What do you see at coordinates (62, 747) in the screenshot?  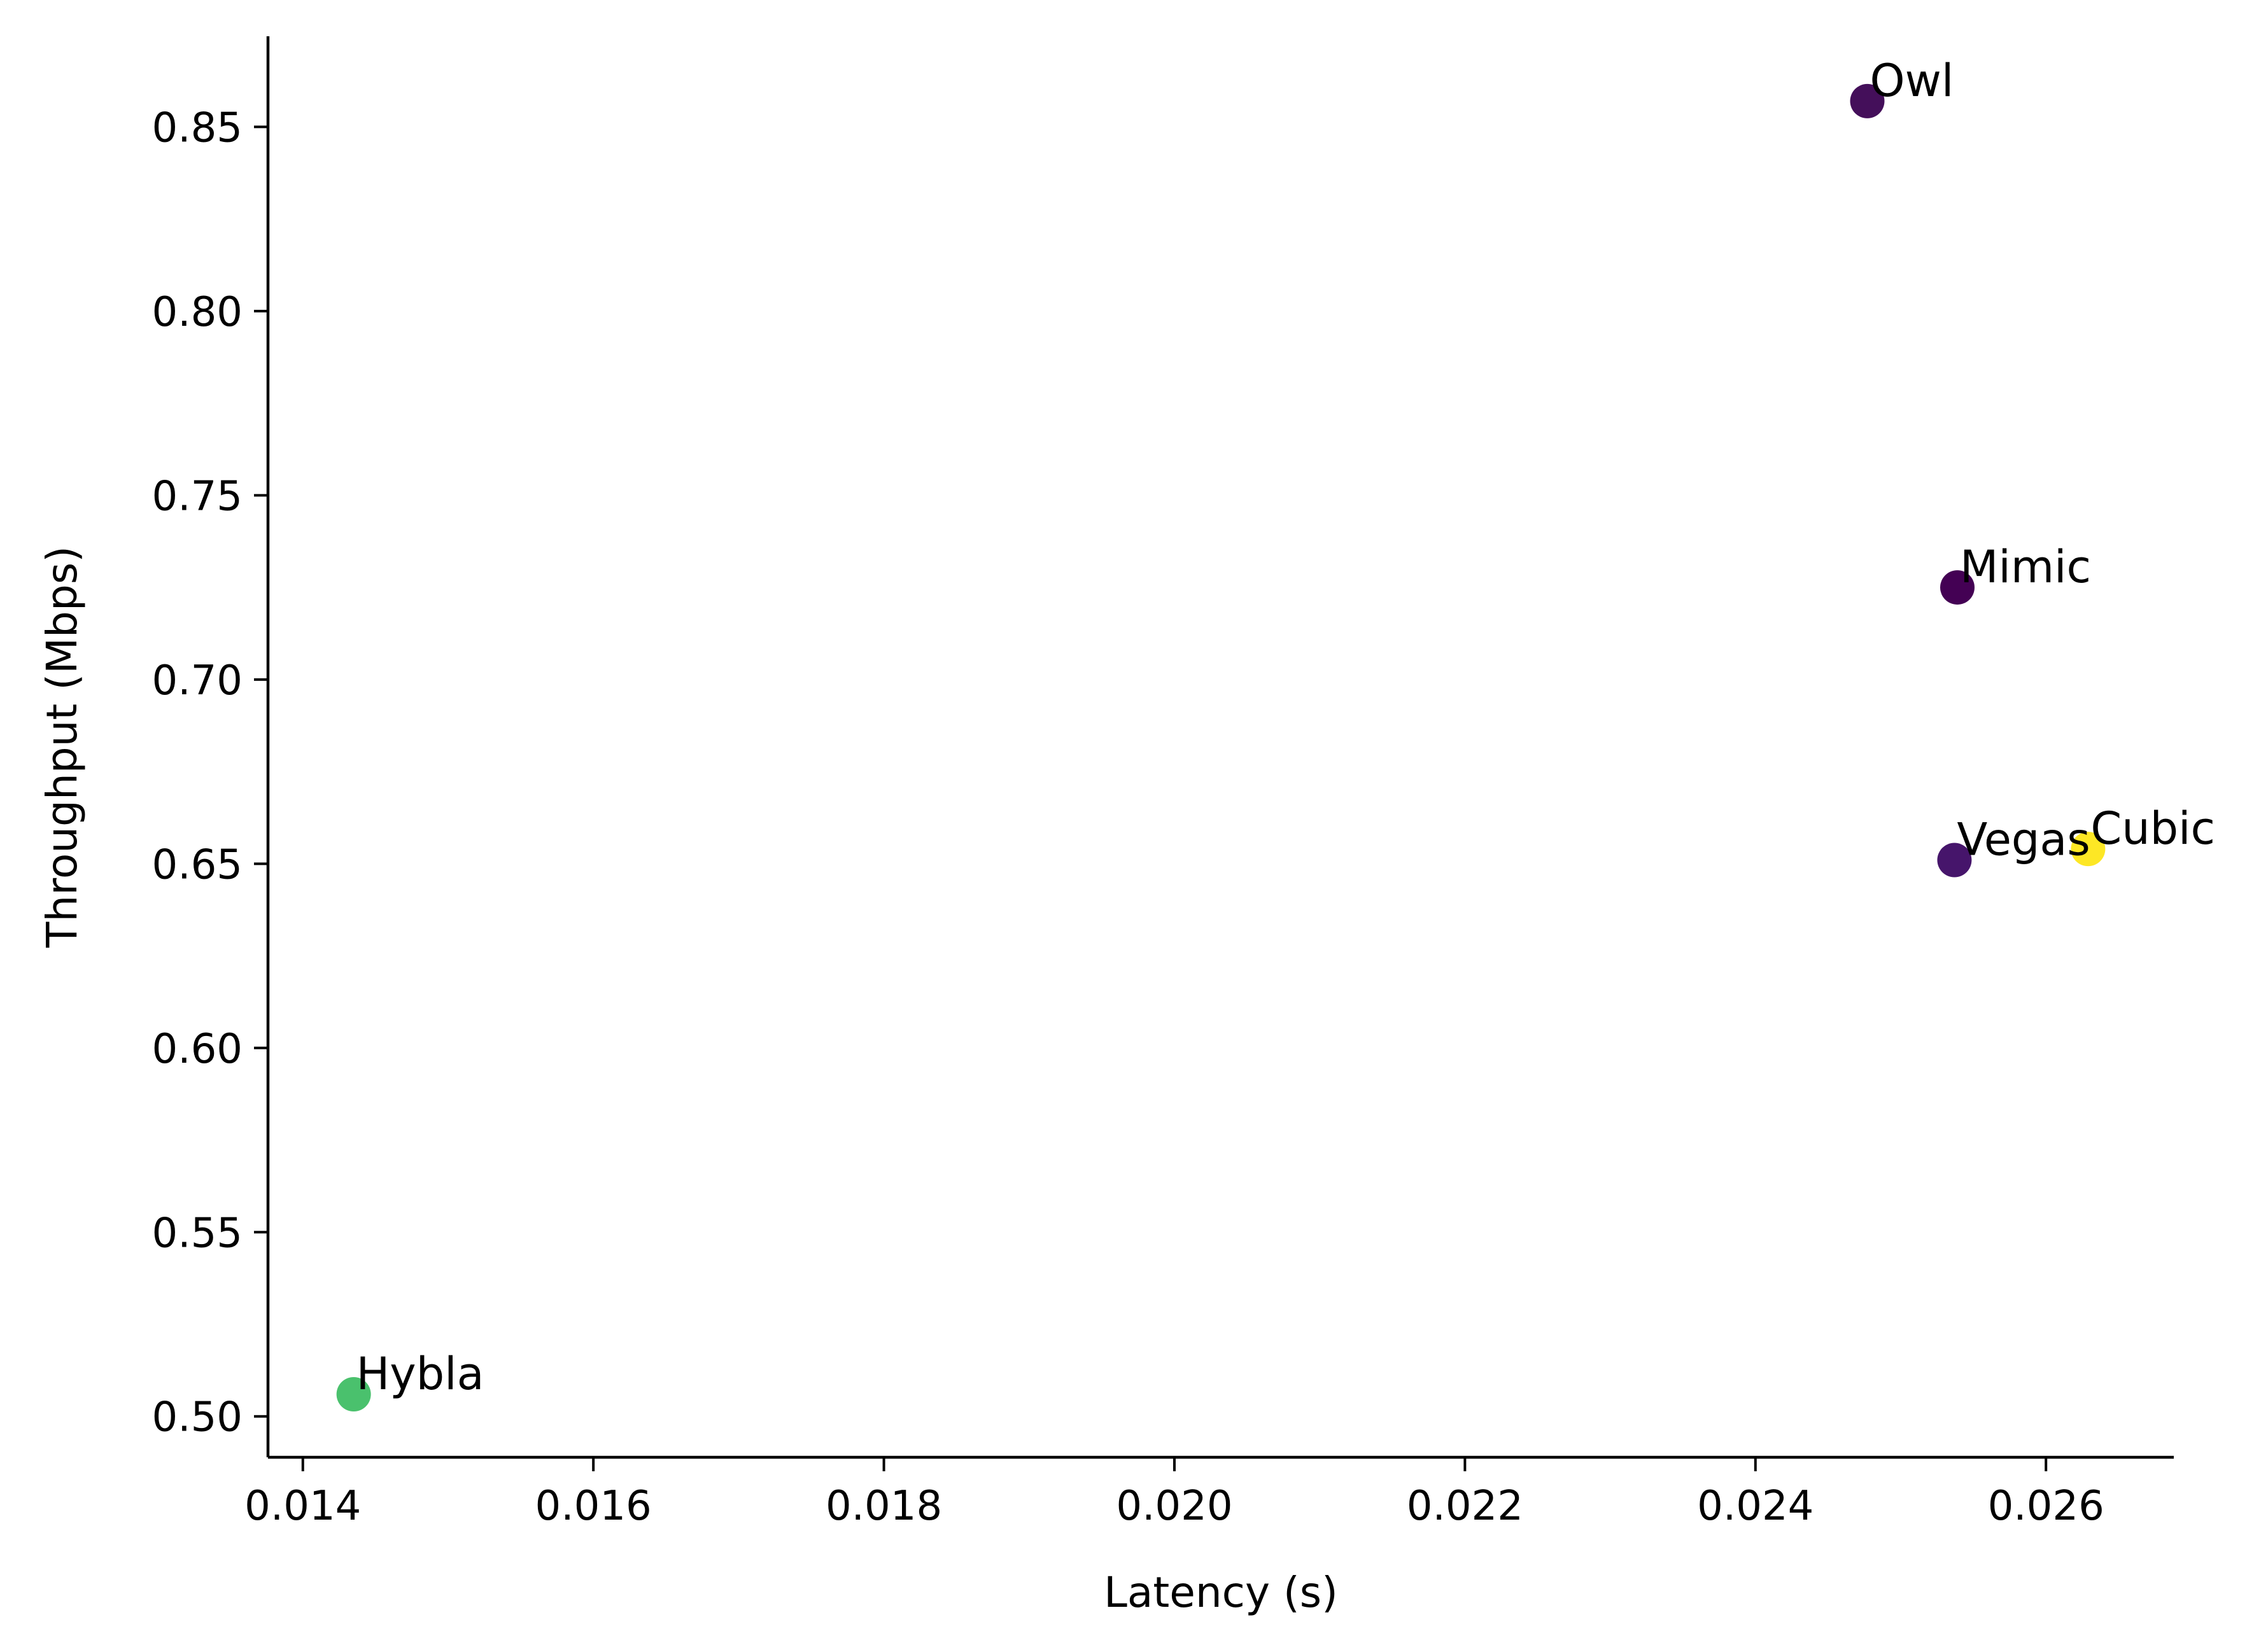 I see `y-axis-title: Throughput (Mbps)` at bounding box center [62, 747].